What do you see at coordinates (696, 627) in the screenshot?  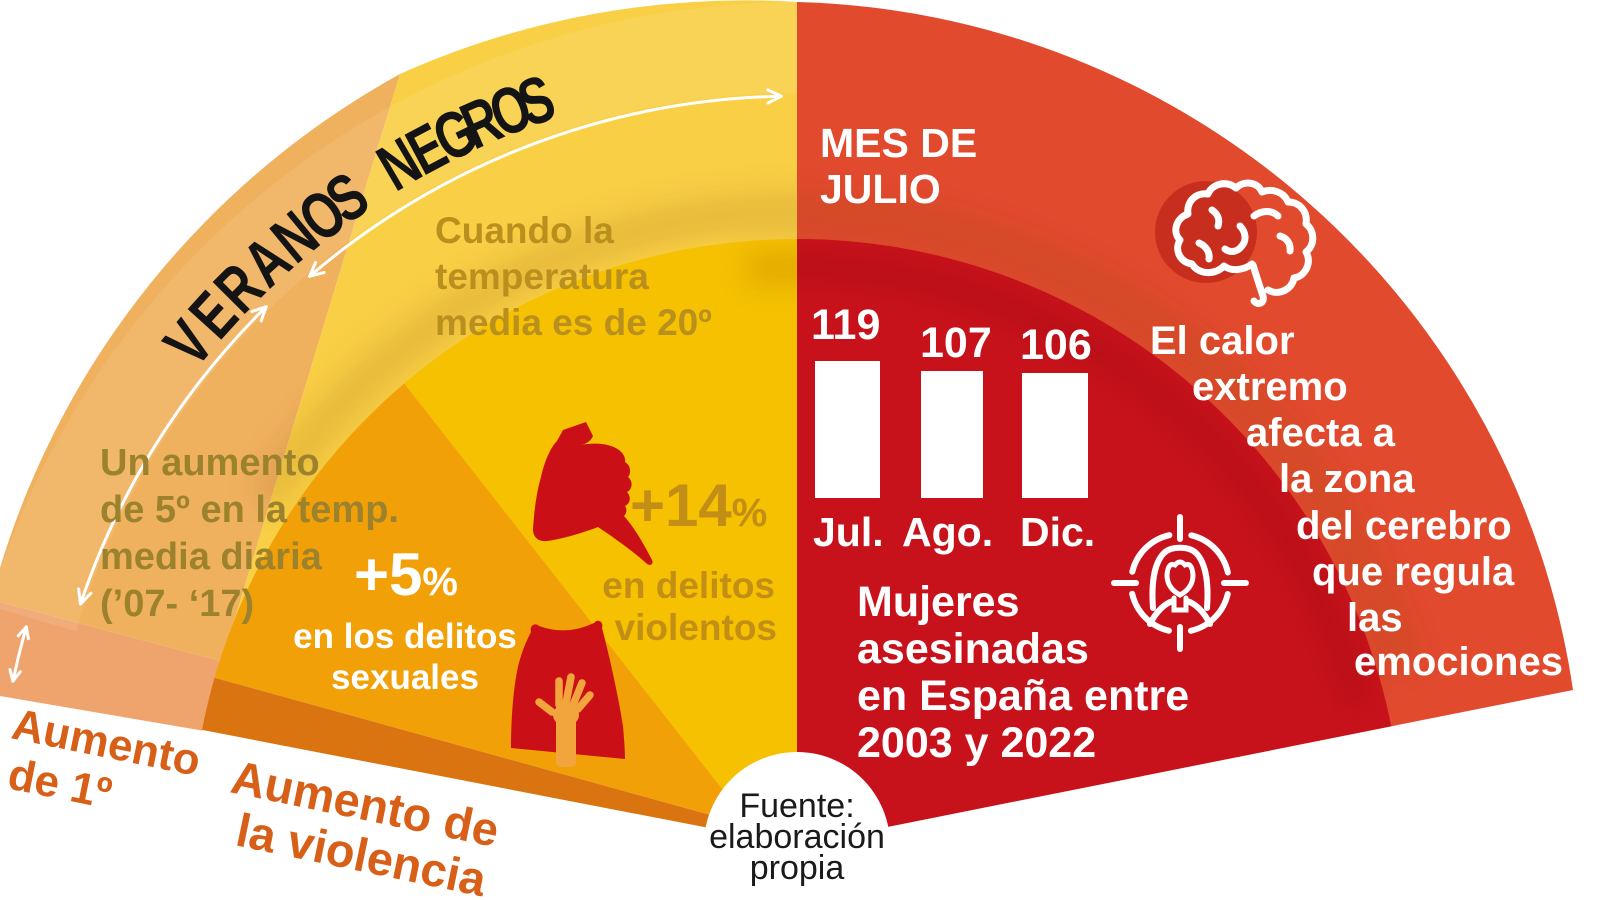 I see `svg-text: violentos` at bounding box center [696, 627].